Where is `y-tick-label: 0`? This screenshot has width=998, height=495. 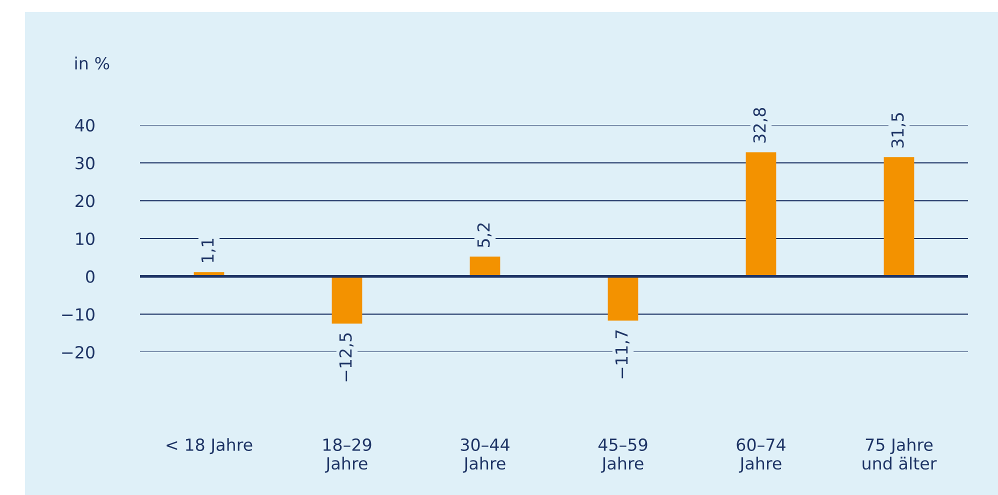
y-tick-label: 0 is located at coordinates (90, 276).